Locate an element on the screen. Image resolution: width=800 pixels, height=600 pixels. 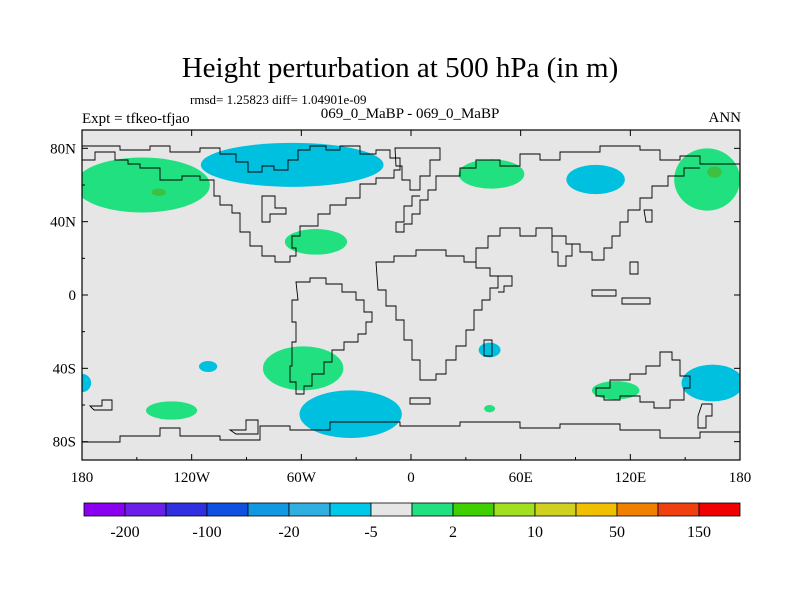
coastline-japan is located at coordinates (641, 242).